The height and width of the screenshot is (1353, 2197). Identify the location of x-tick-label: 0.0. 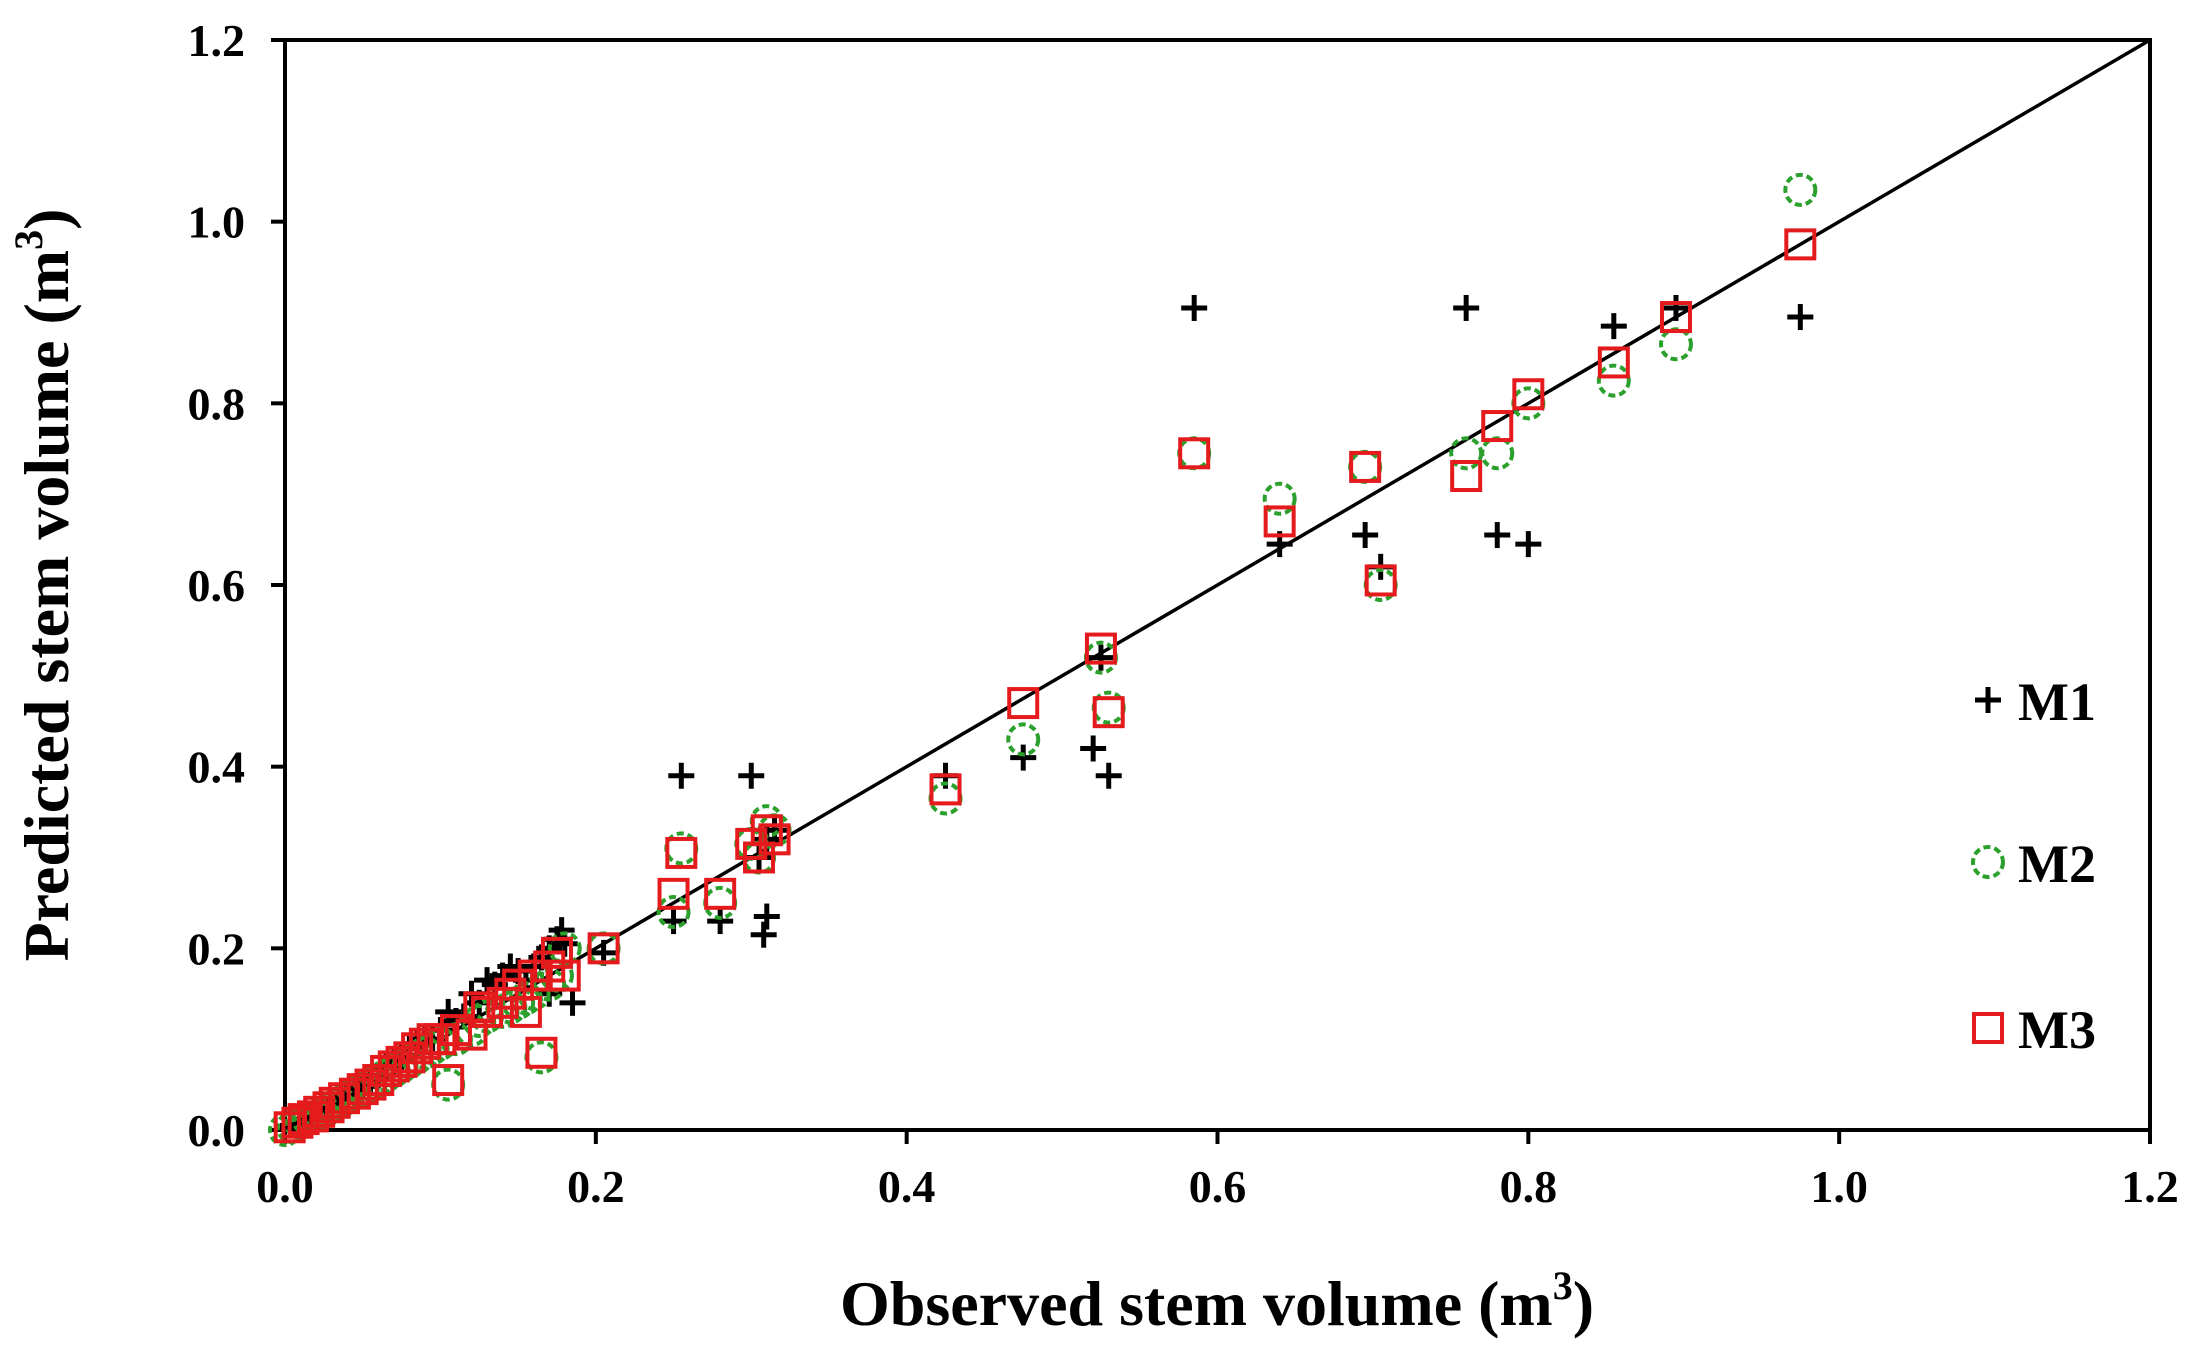
(285, 1186).